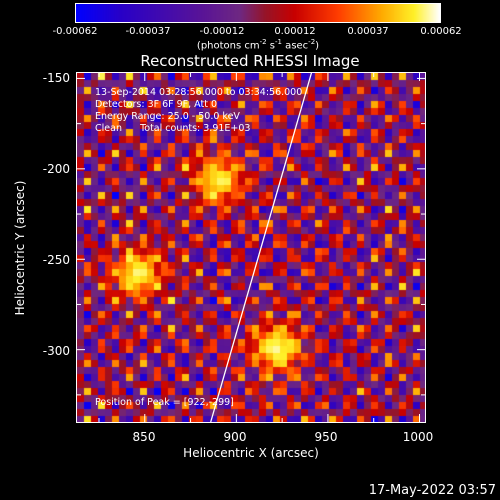  What do you see at coordinates (258, 45) in the screenshot?
I see `colorbar-unit-label: (photons cm-2 s-1 asec-2)` at bounding box center [258, 45].